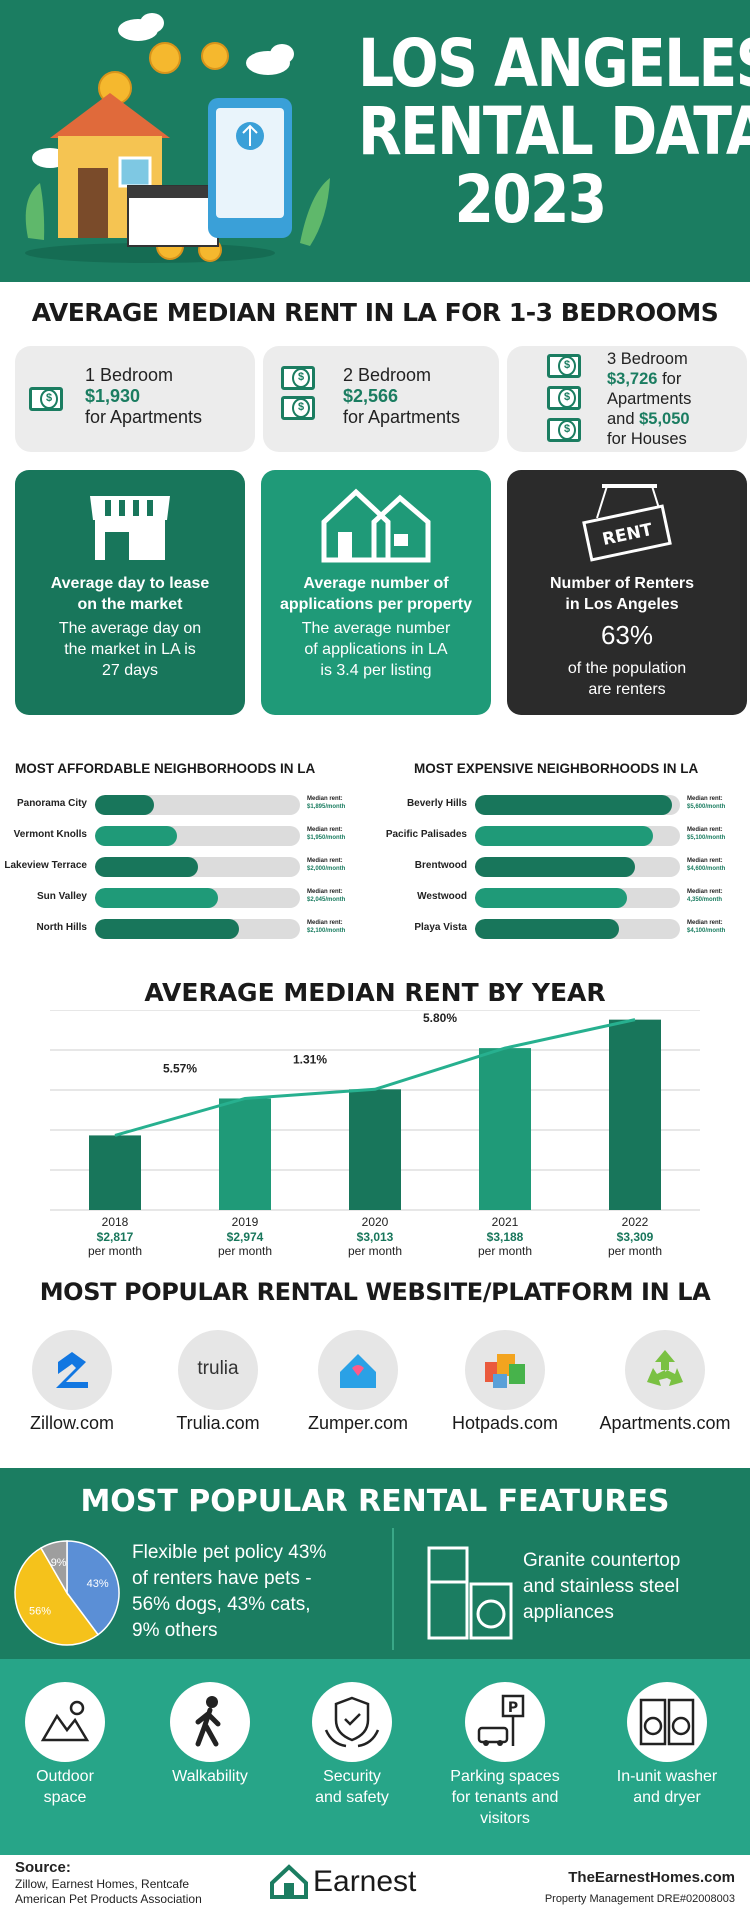 Image resolution: width=750 pixels, height=1920 pixels. I want to click on bedroom-label: 3 Bedroom, so click(647, 359).